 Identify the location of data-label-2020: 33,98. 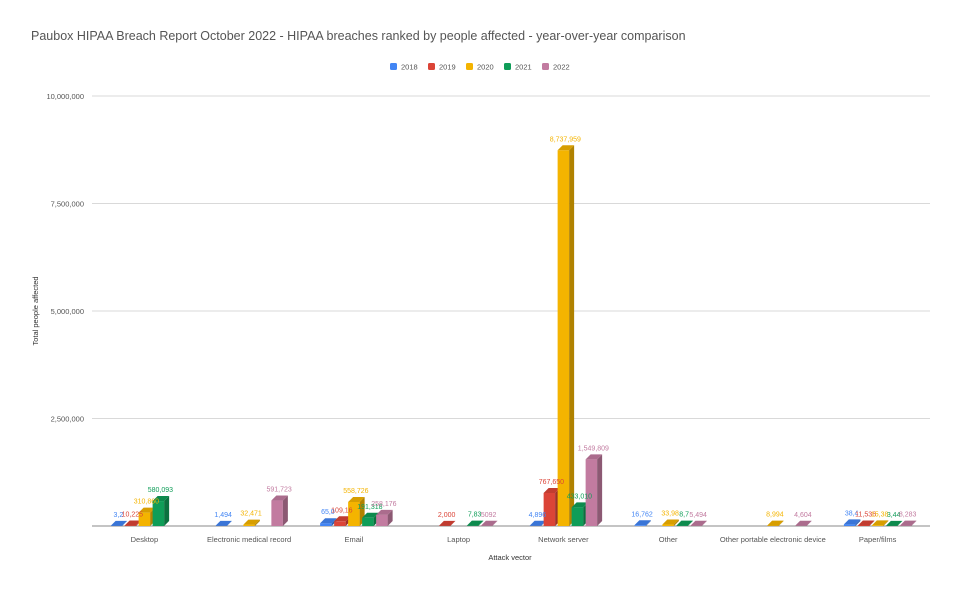
(670, 514).